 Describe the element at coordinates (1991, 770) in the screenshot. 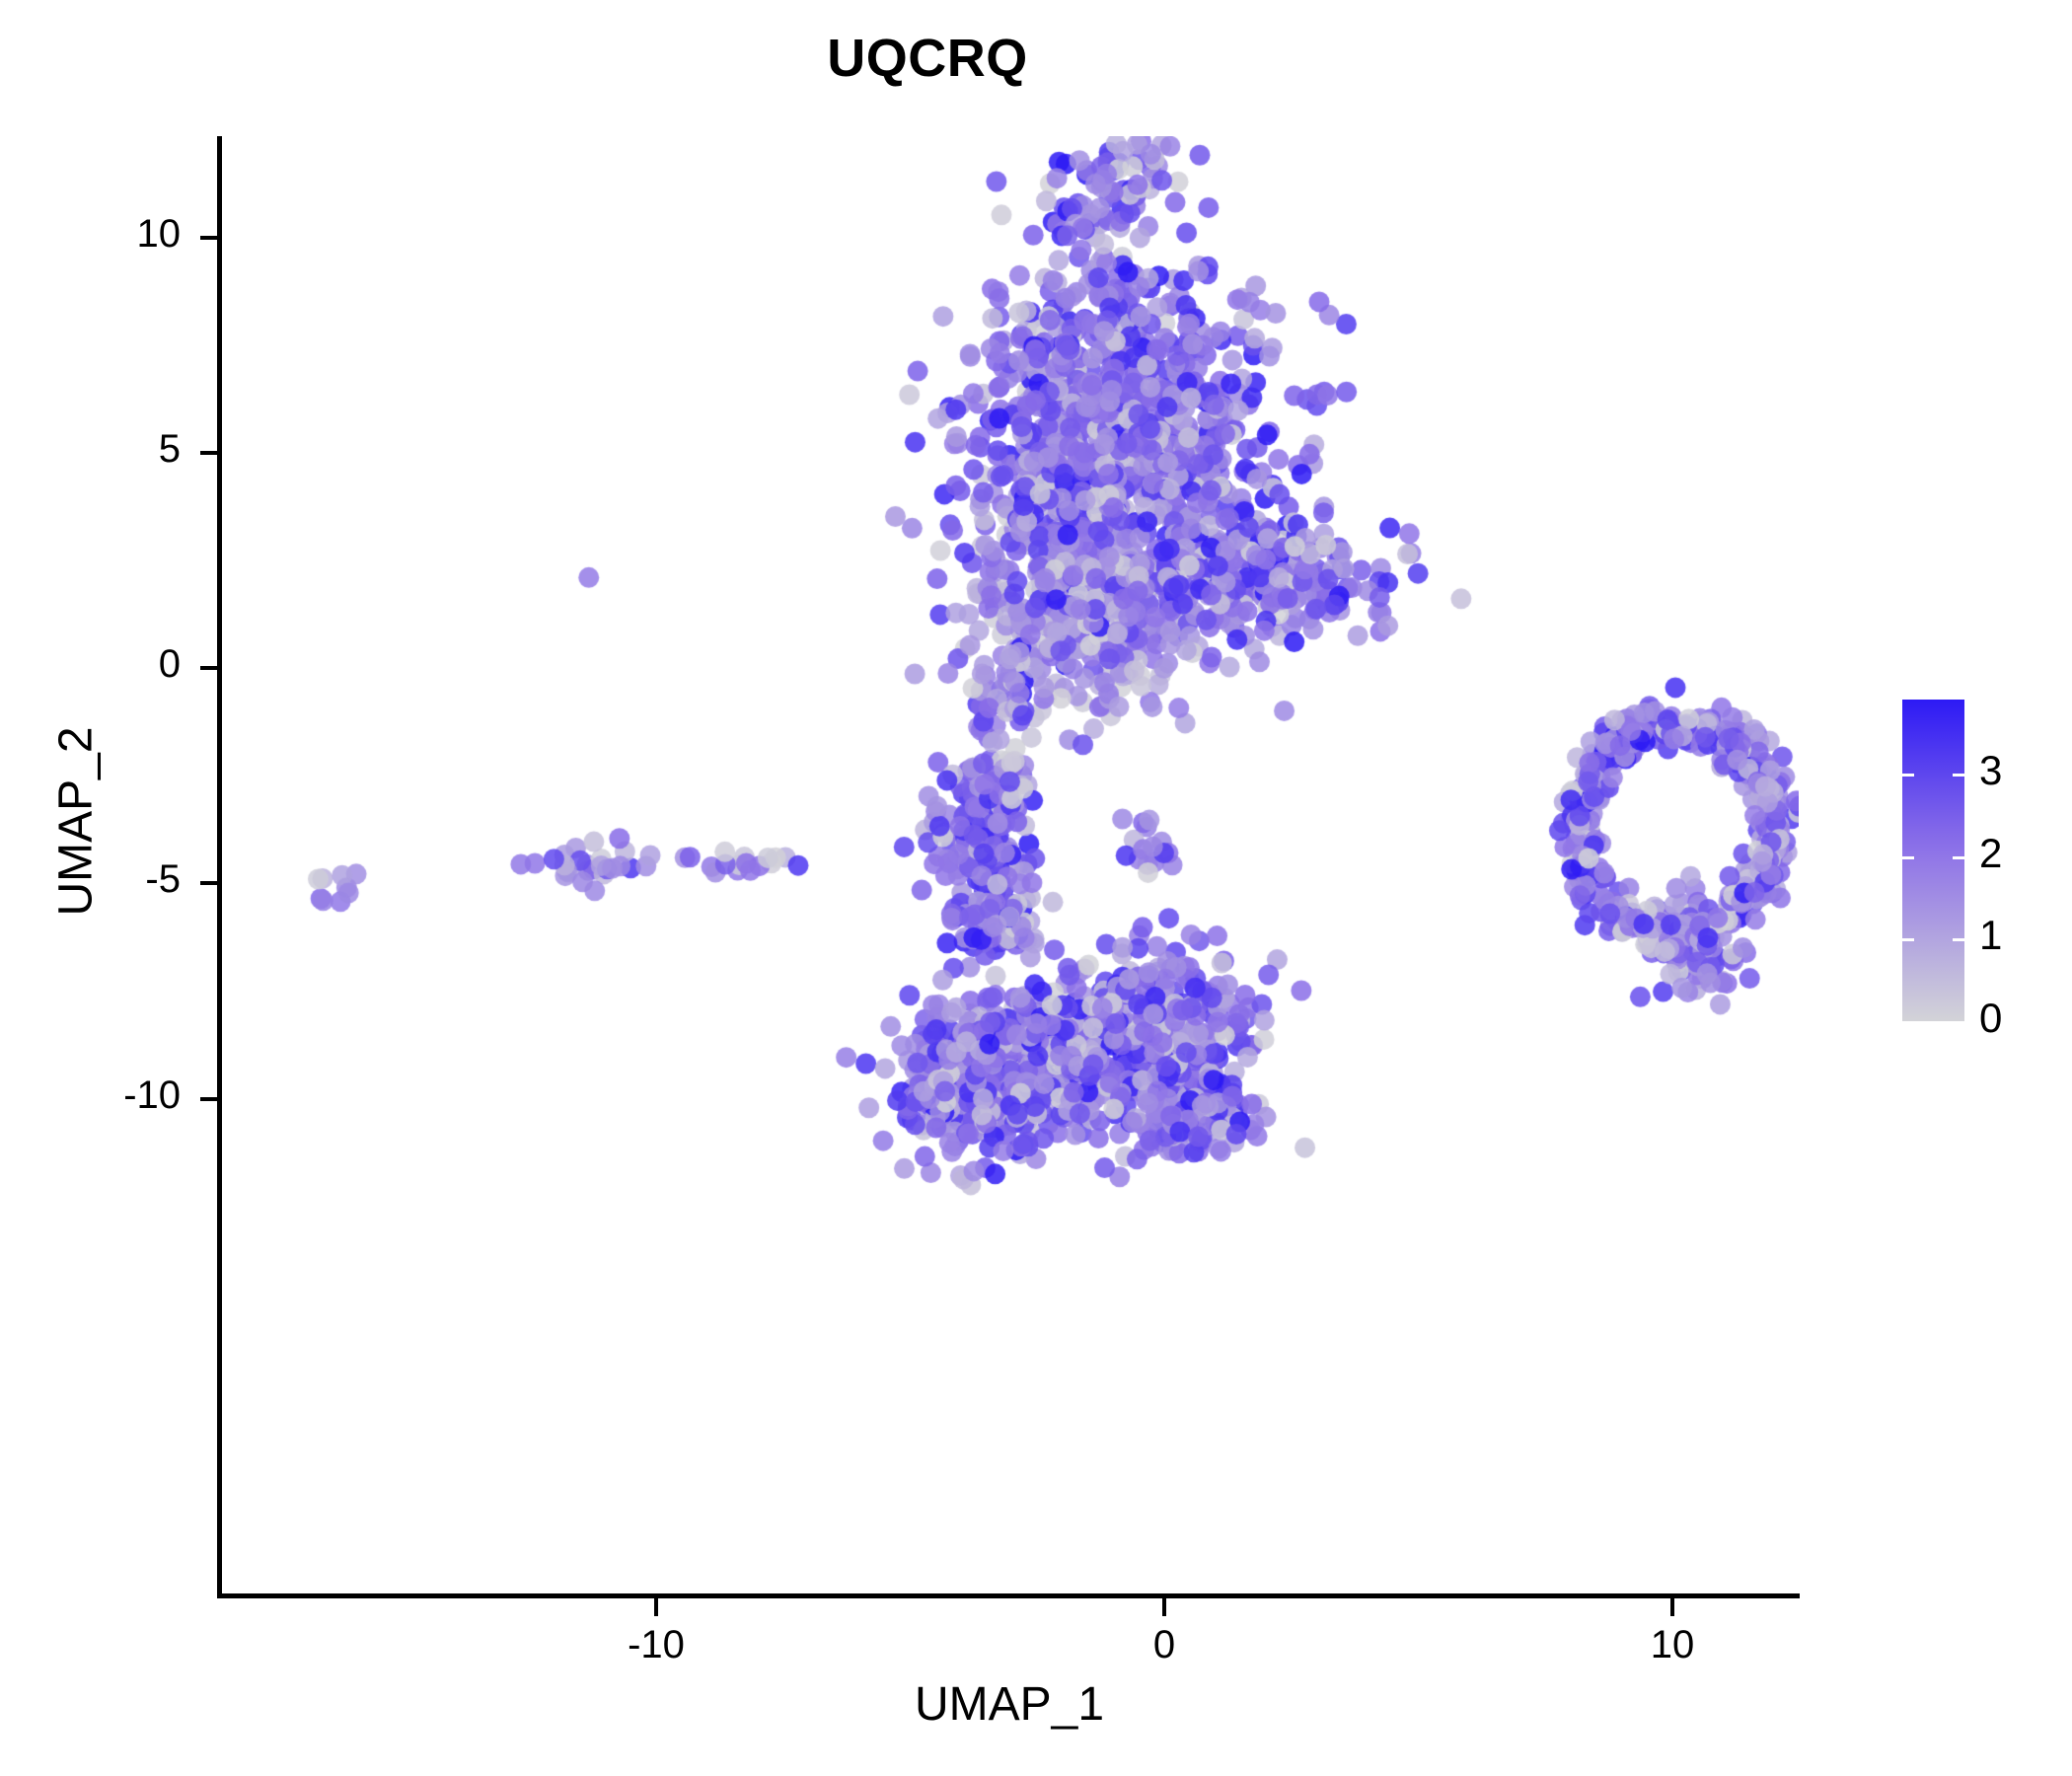

I see `colorbar-tick-label: 3` at that location.